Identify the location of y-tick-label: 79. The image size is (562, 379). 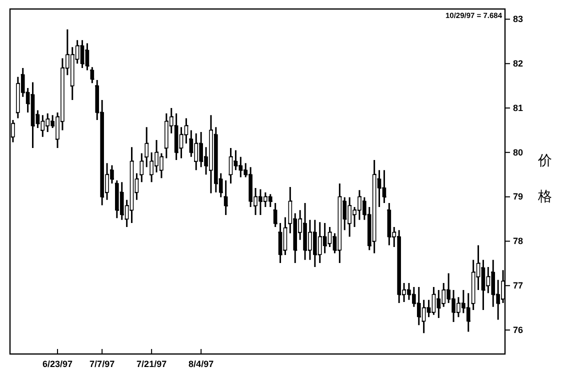
(518, 197).